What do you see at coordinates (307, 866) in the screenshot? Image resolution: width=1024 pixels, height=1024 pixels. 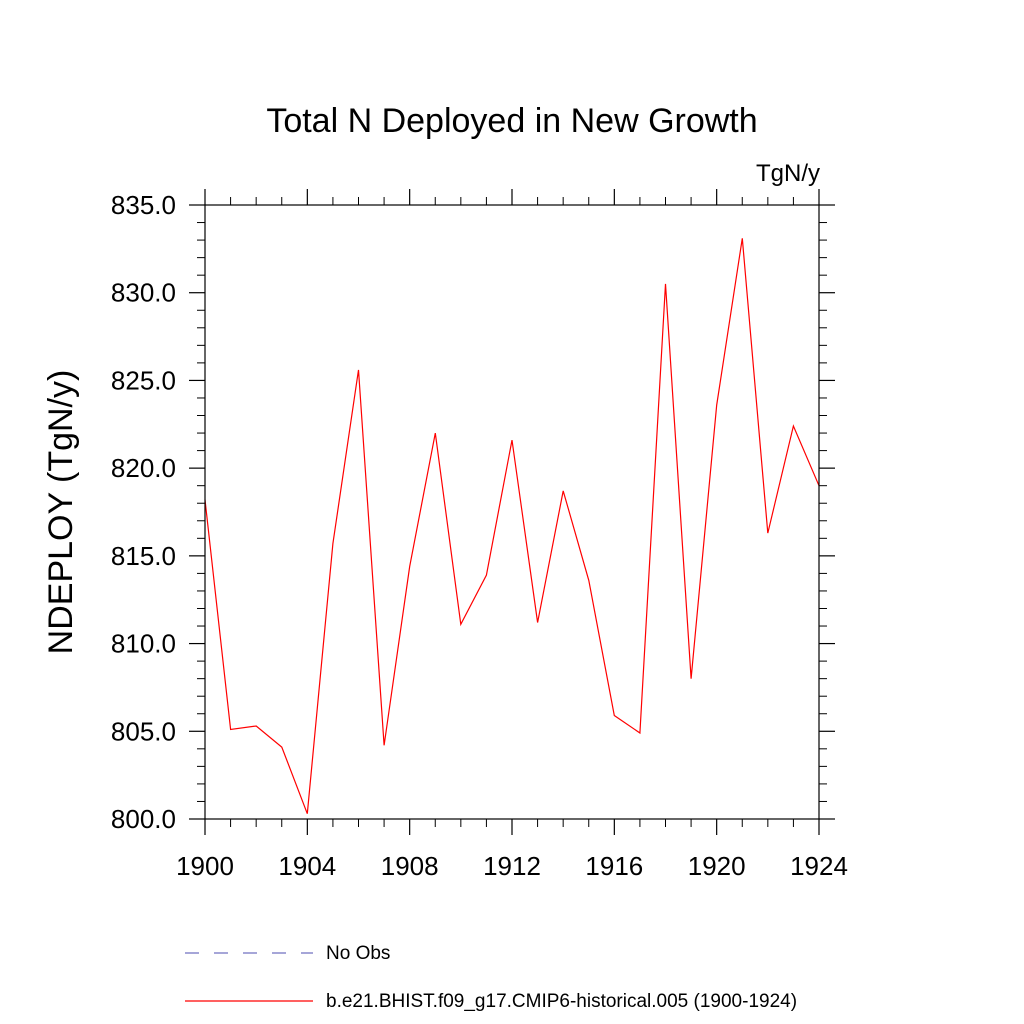 I see `x-tick-label: 1904` at bounding box center [307, 866].